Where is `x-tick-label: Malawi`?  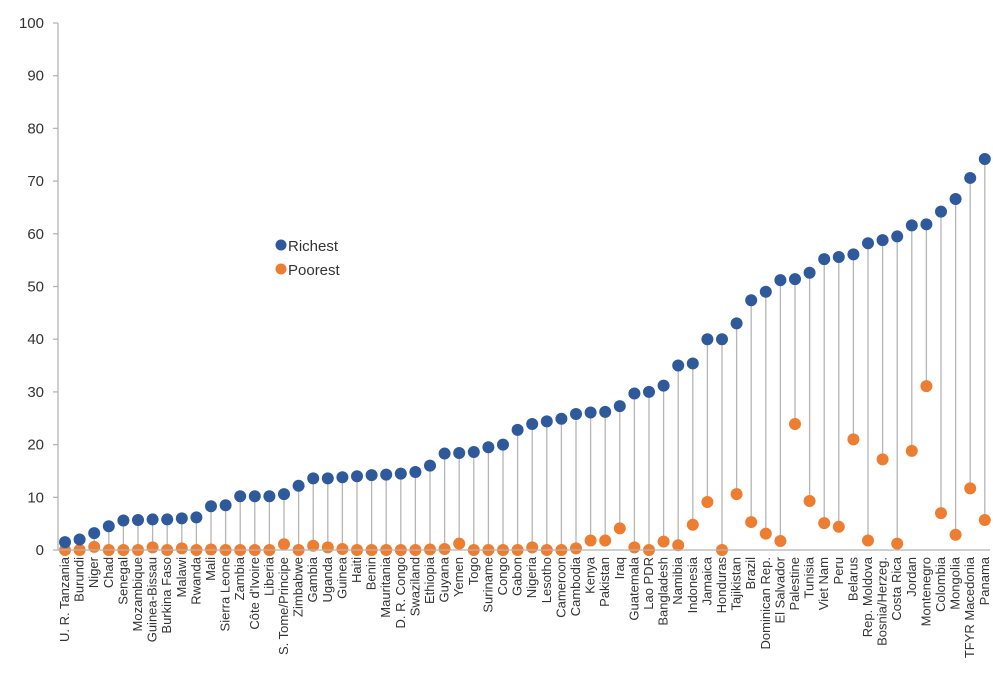 x-tick-label: Malawi is located at coordinates (181, 577).